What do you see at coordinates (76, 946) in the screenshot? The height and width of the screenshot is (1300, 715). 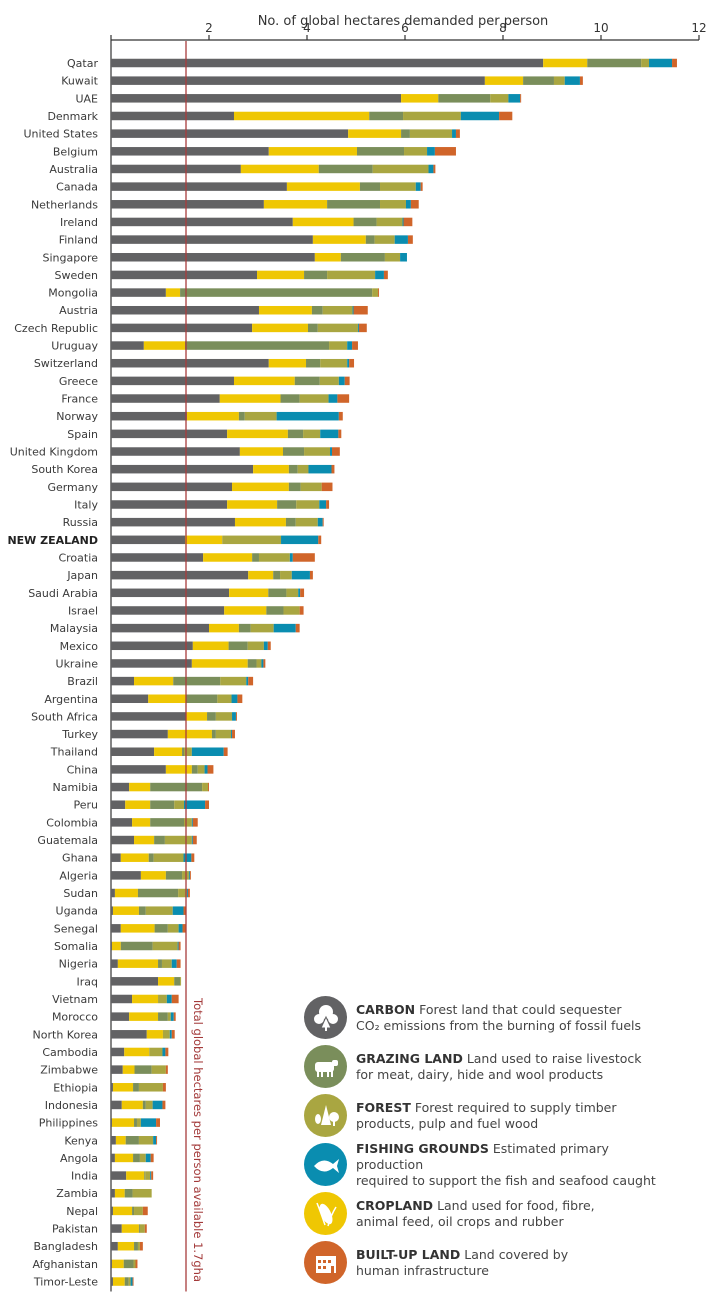 I see `country-label: Somalia` at bounding box center [76, 946].